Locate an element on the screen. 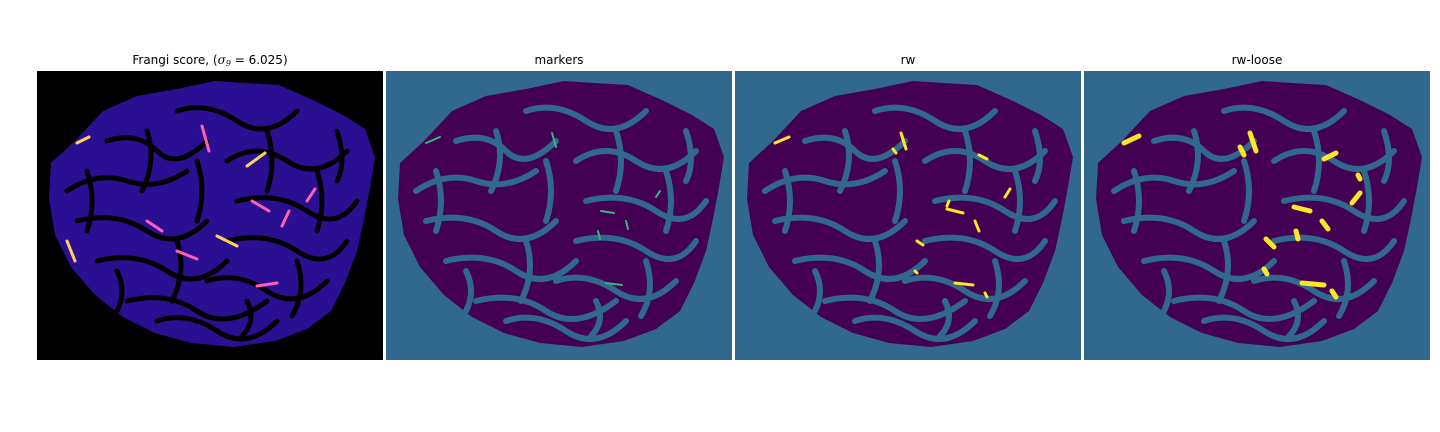 The width and height of the screenshot is (1440, 432). frangi-panel-title: Frangi score, (σ9 = 6.025) is located at coordinates (210, 62).